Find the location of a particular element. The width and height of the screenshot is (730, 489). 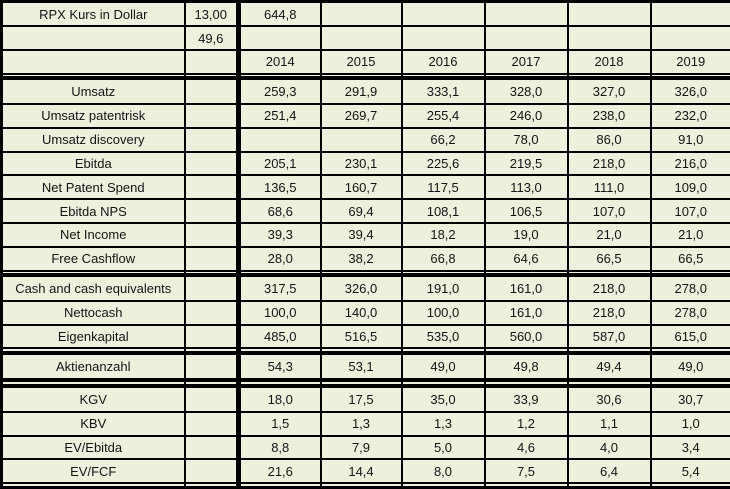

value-cell: 19,0 is located at coordinates (526, 234).